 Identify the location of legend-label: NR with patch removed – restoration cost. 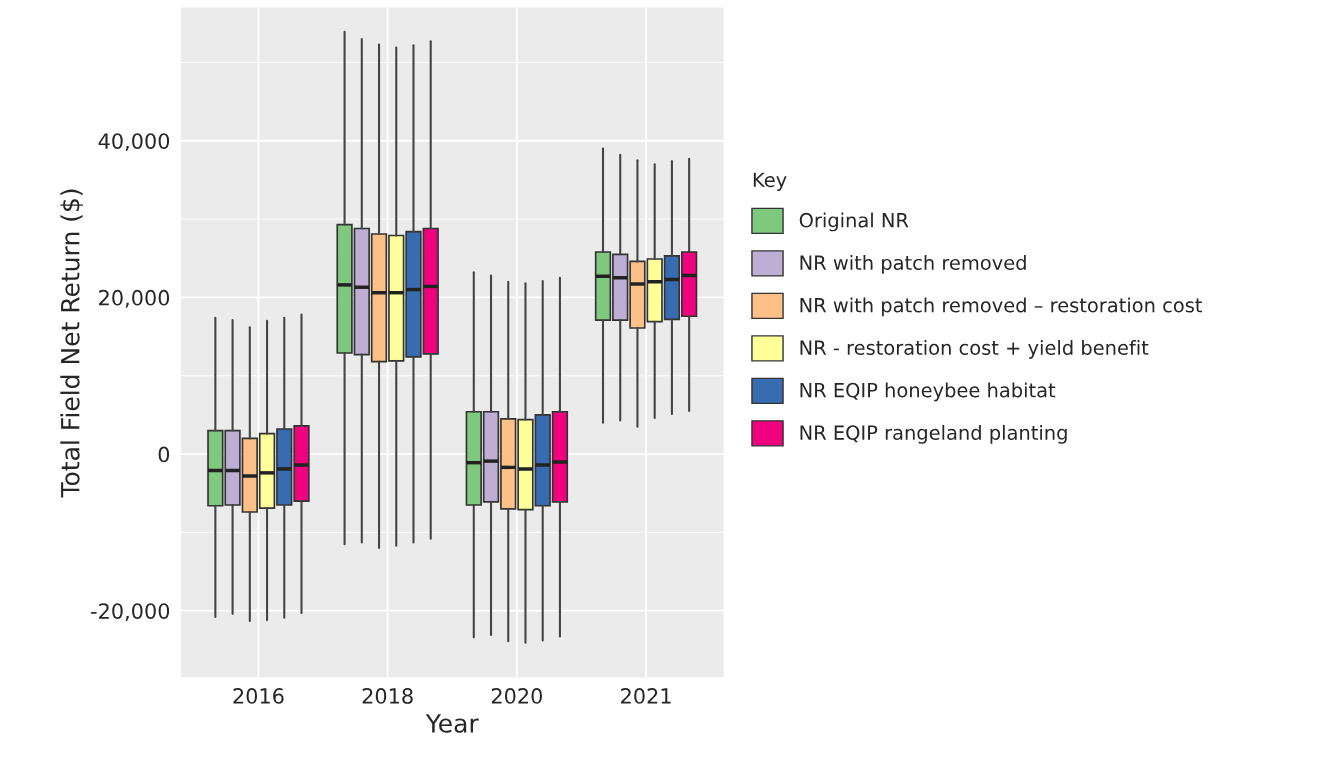
(1001, 307).